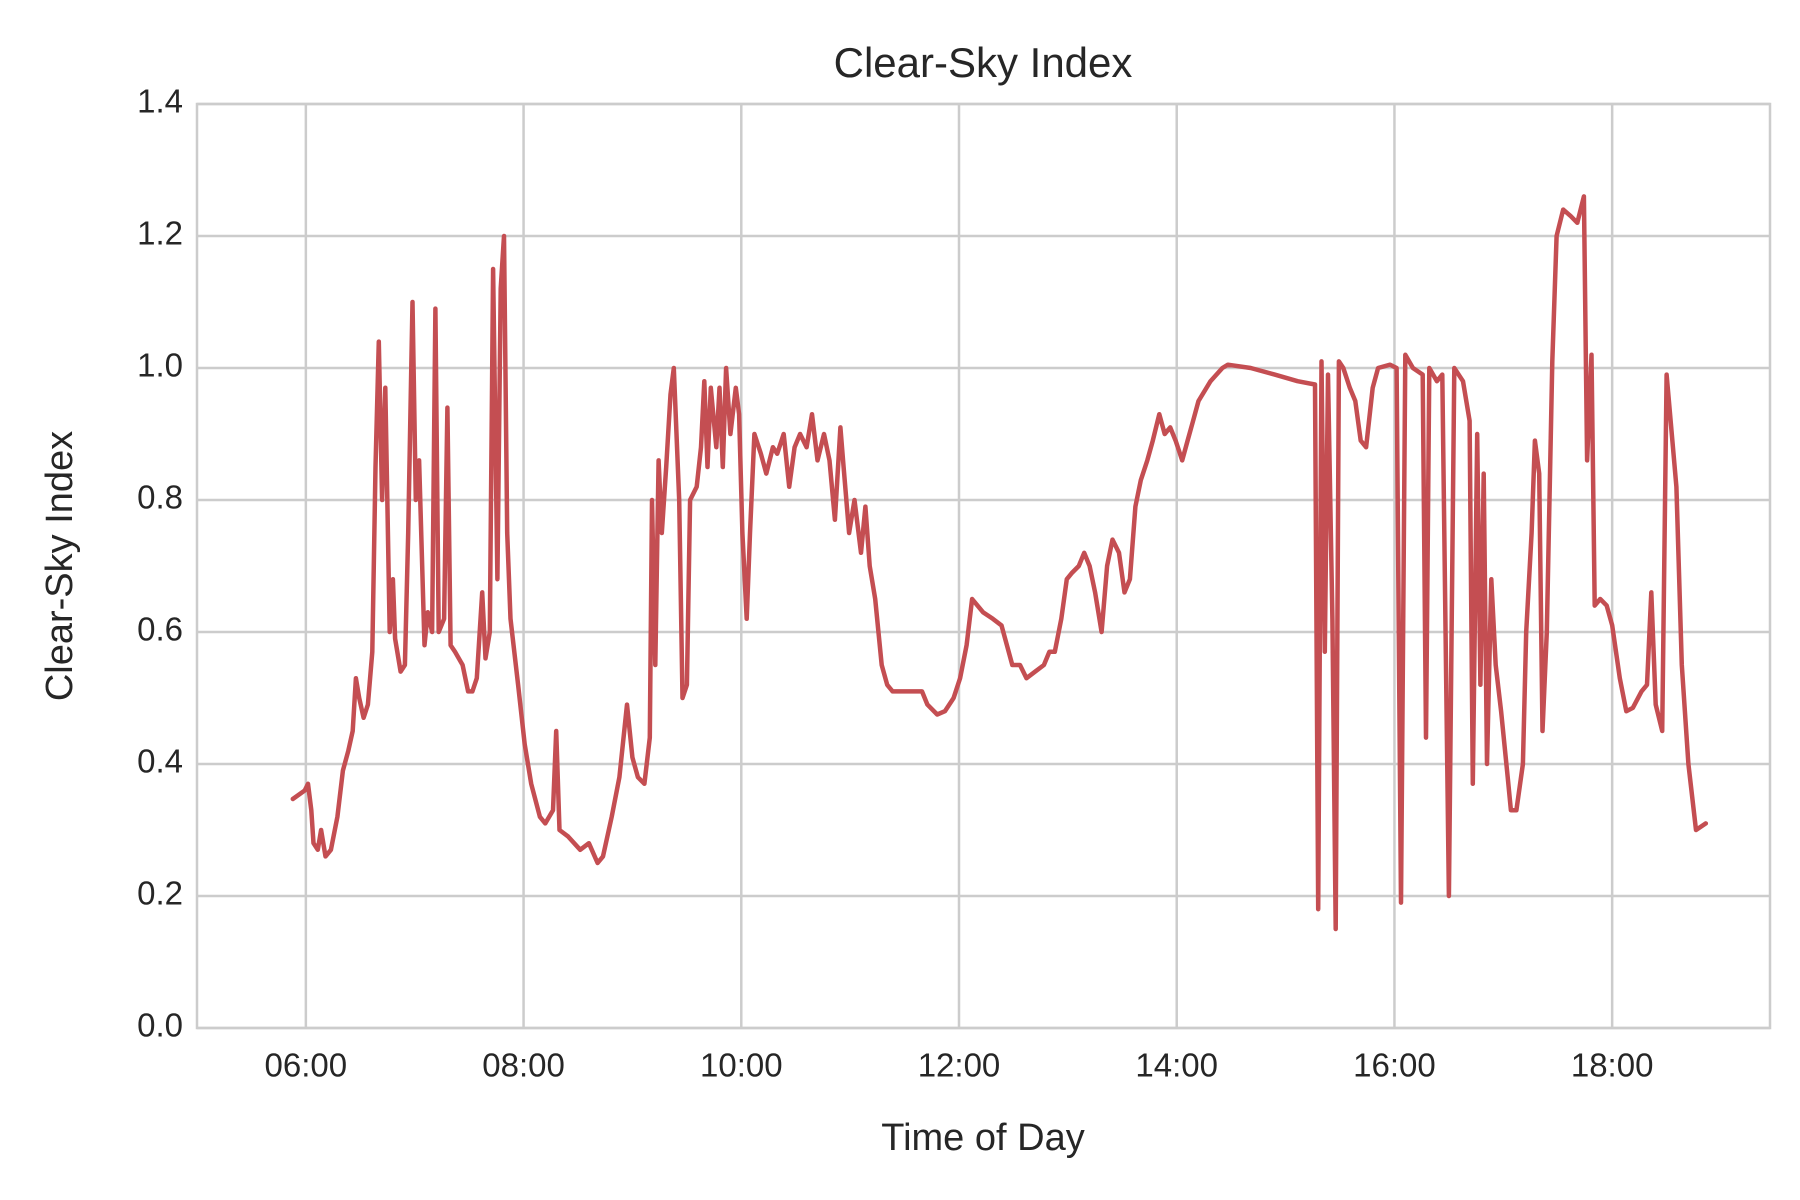 The height and width of the screenshot is (1200, 1800). I want to click on x-tick-label: 16:00, so click(1394, 1065).